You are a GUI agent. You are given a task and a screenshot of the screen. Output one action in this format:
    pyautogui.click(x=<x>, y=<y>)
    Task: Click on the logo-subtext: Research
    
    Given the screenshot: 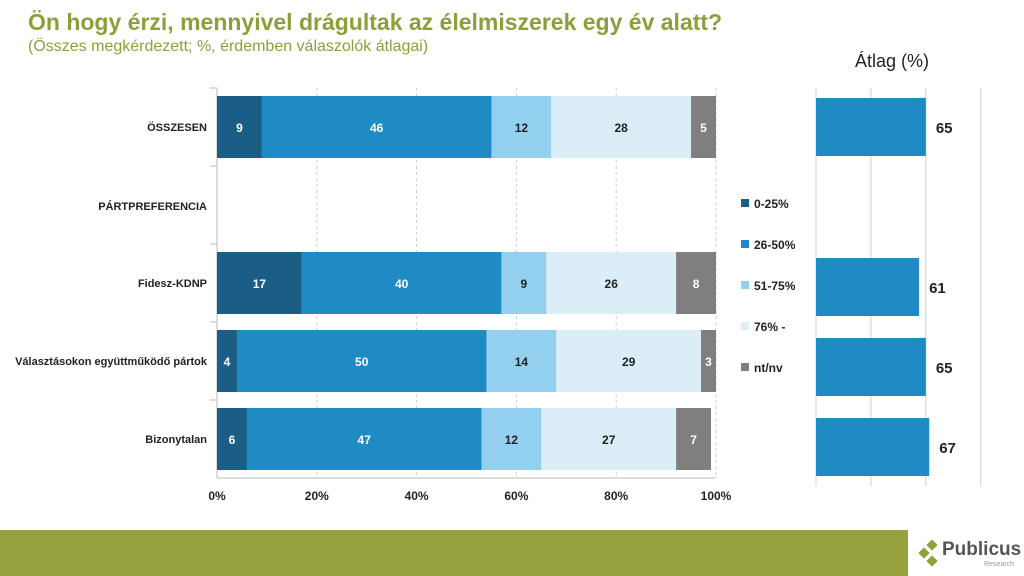 What is the action you would take?
    pyautogui.click(x=999, y=564)
    